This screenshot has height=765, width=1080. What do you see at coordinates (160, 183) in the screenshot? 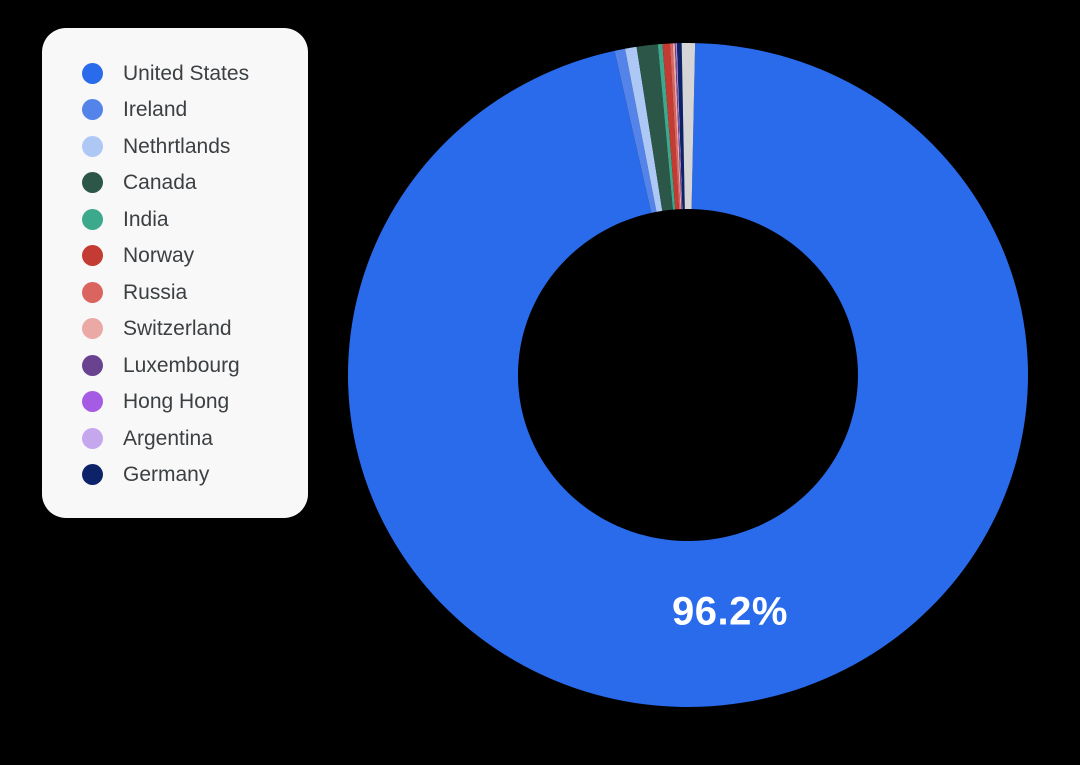
I see `legend-item-label: Canada` at bounding box center [160, 183].